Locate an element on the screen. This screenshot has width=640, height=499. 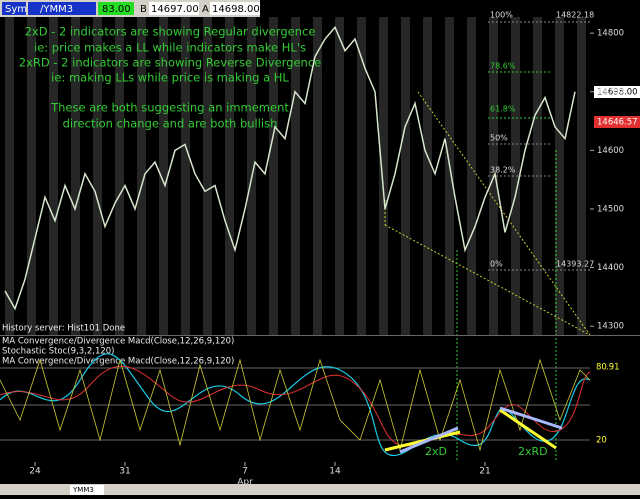
tab-label: YMM3 is located at coordinates (83, 490).